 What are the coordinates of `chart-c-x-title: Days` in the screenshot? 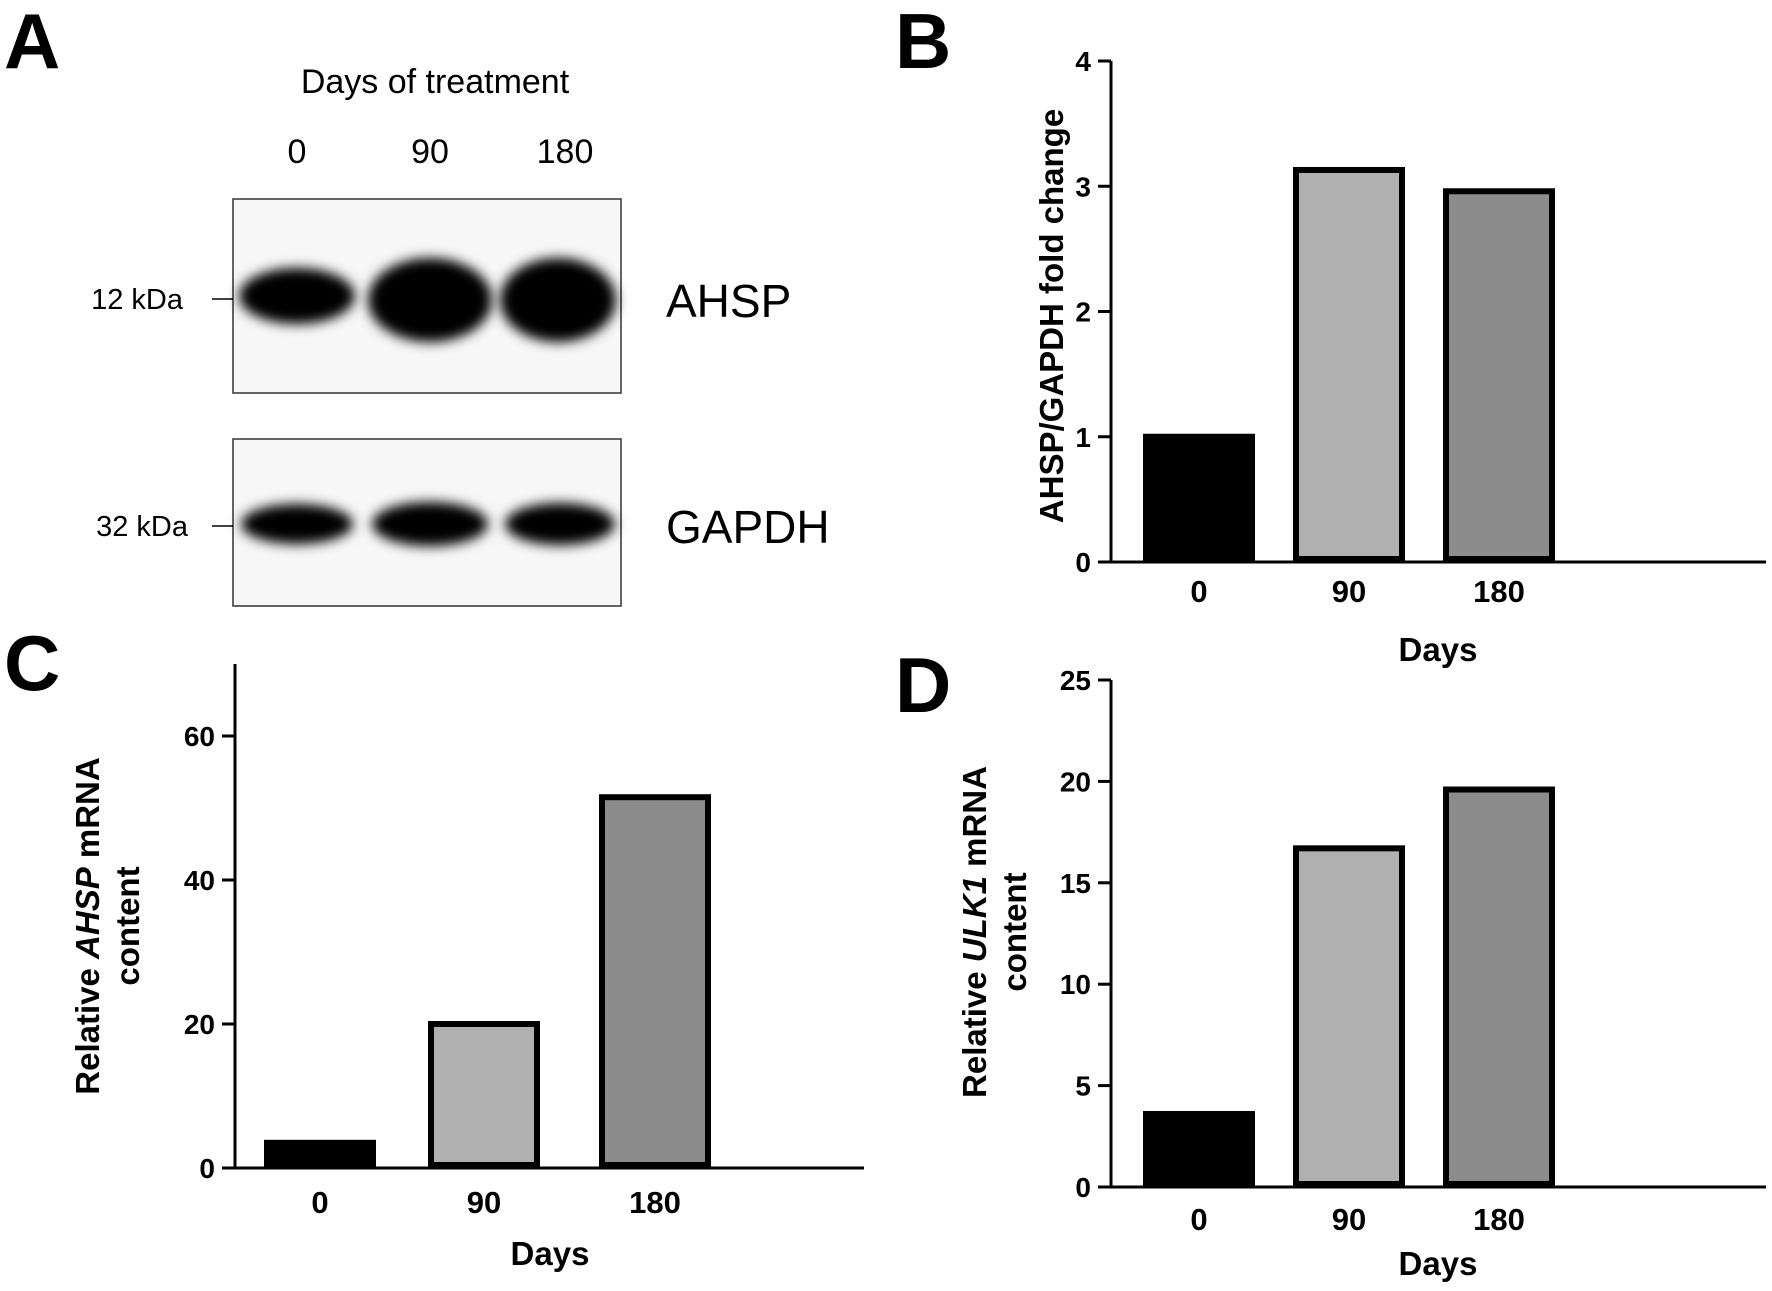 It's located at (550, 1253).